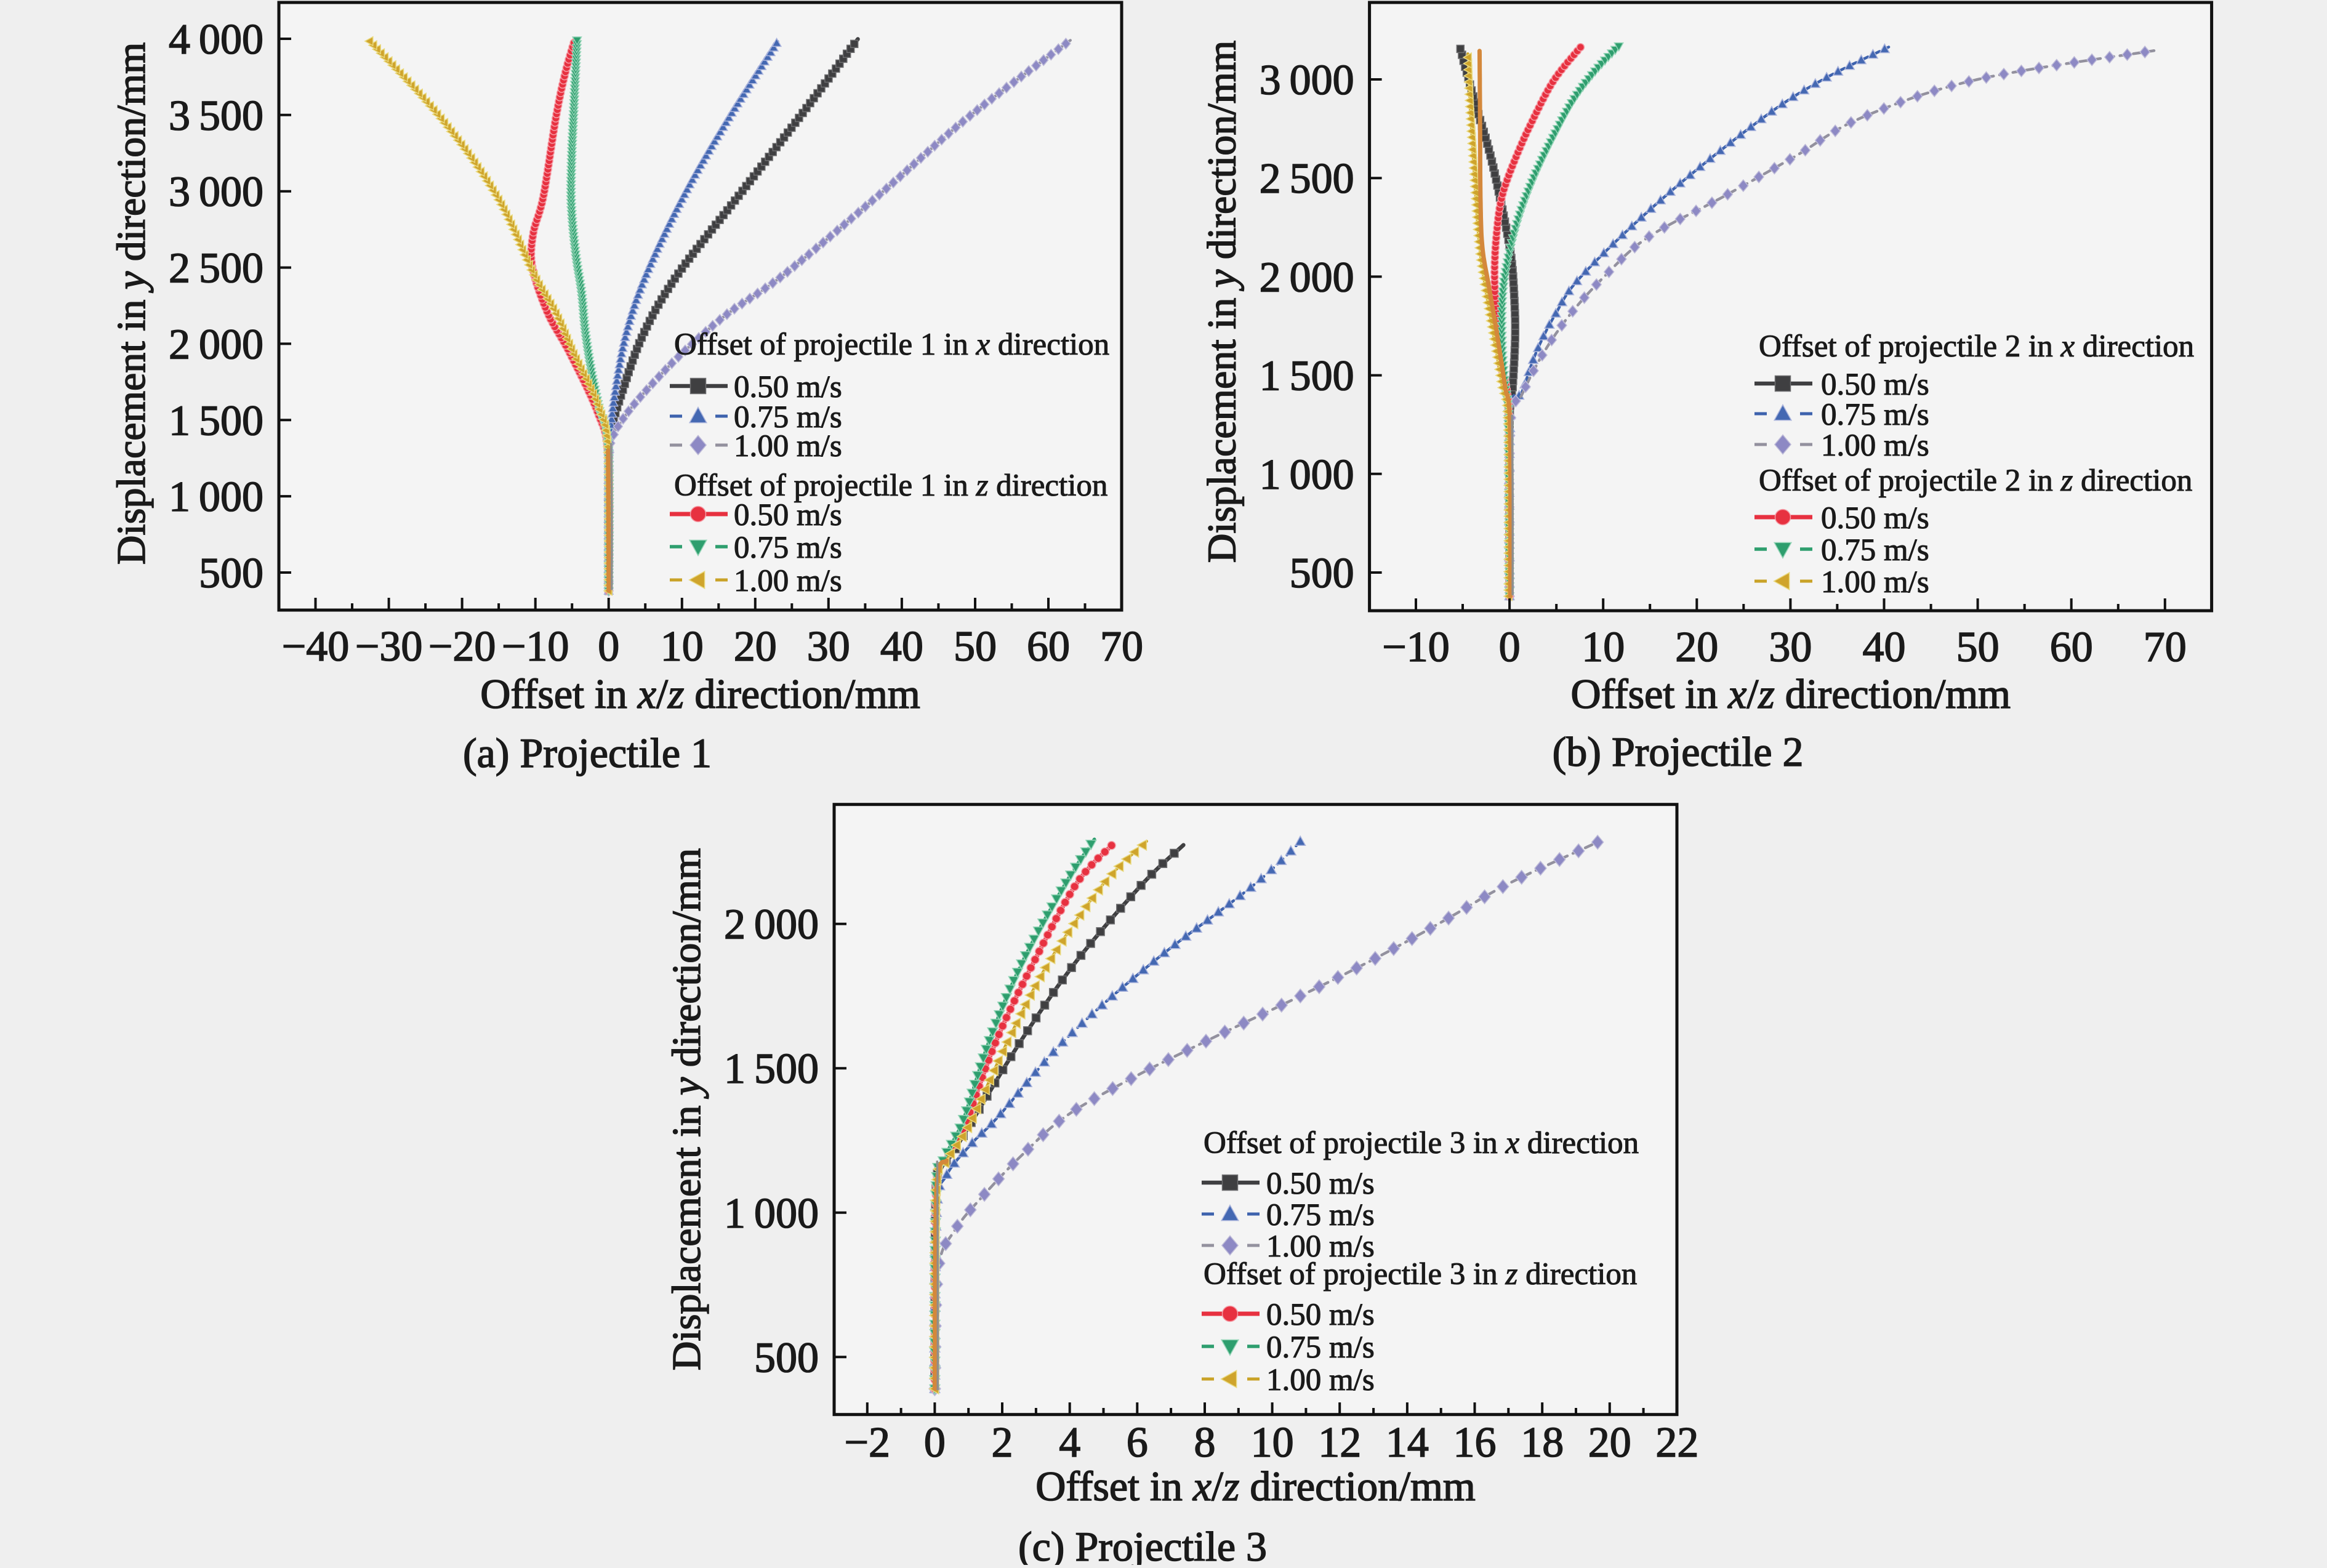 The image size is (2327, 1568). I want to click on svg-text: (a) Projectile 1, so click(587, 753).